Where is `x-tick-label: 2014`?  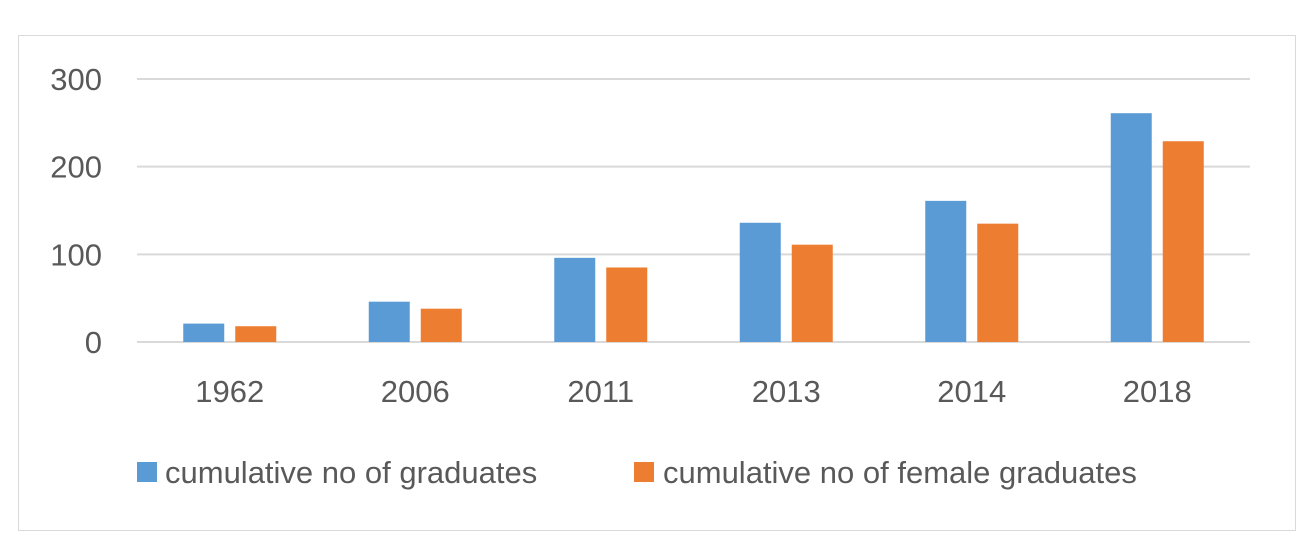
x-tick-label: 2014 is located at coordinates (971, 391).